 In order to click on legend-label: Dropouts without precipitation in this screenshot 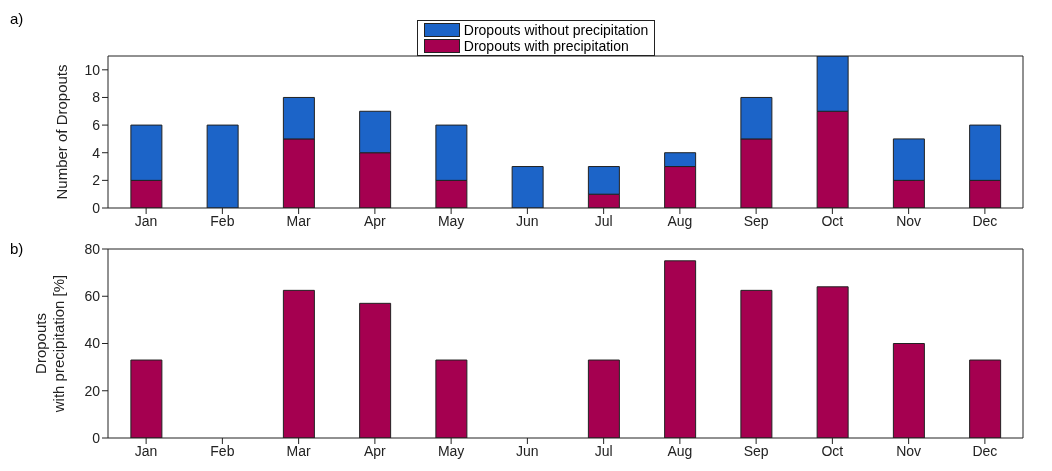, I will do `click(556, 30)`.